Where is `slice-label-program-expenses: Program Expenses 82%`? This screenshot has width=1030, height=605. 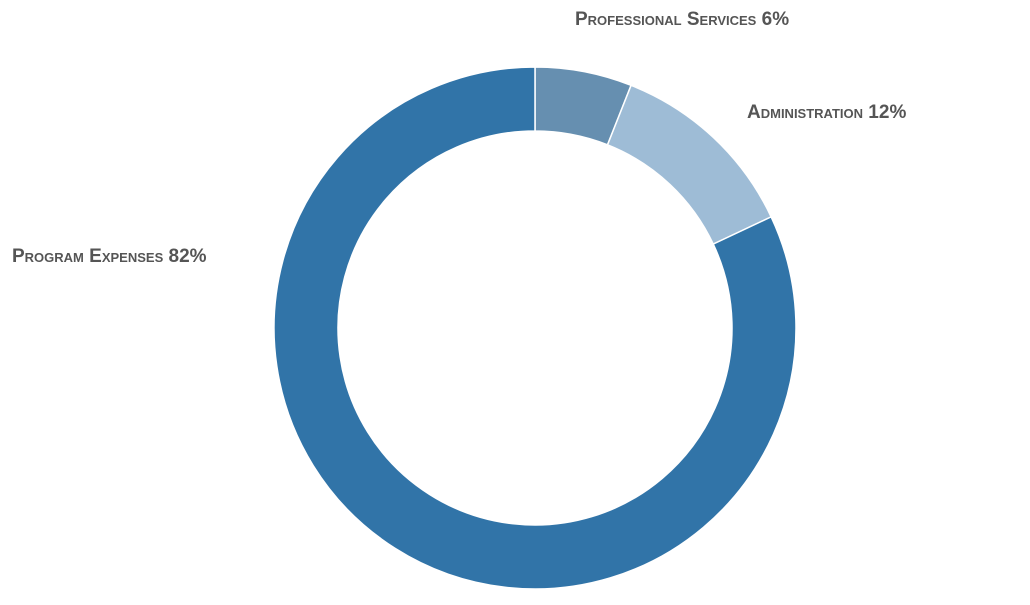 slice-label-program-expenses: Program Expenses 82% is located at coordinates (109, 256).